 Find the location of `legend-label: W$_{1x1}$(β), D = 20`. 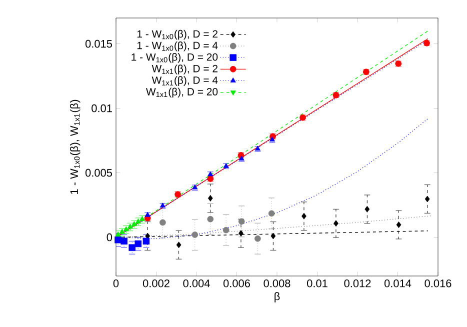

legend-label: W$_{1x1}$(β), D = 20 is located at coordinates (182, 93).